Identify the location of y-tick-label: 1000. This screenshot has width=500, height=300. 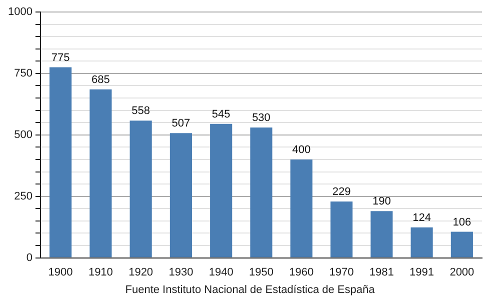
(20, 12).